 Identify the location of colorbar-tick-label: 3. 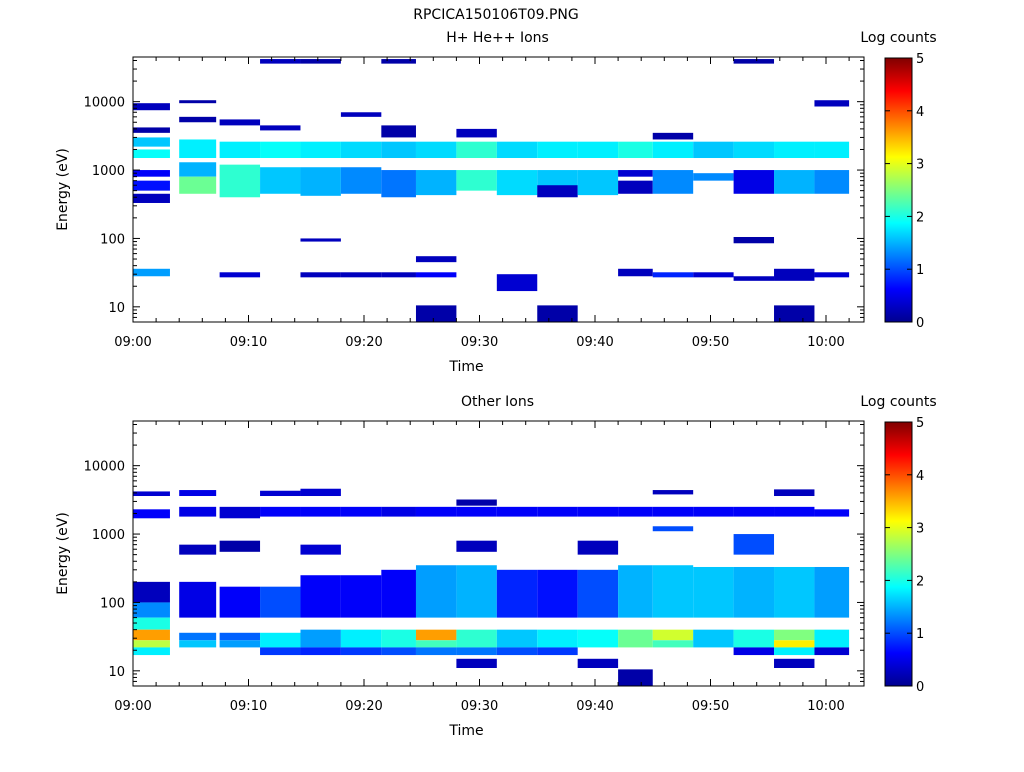
(920, 165).